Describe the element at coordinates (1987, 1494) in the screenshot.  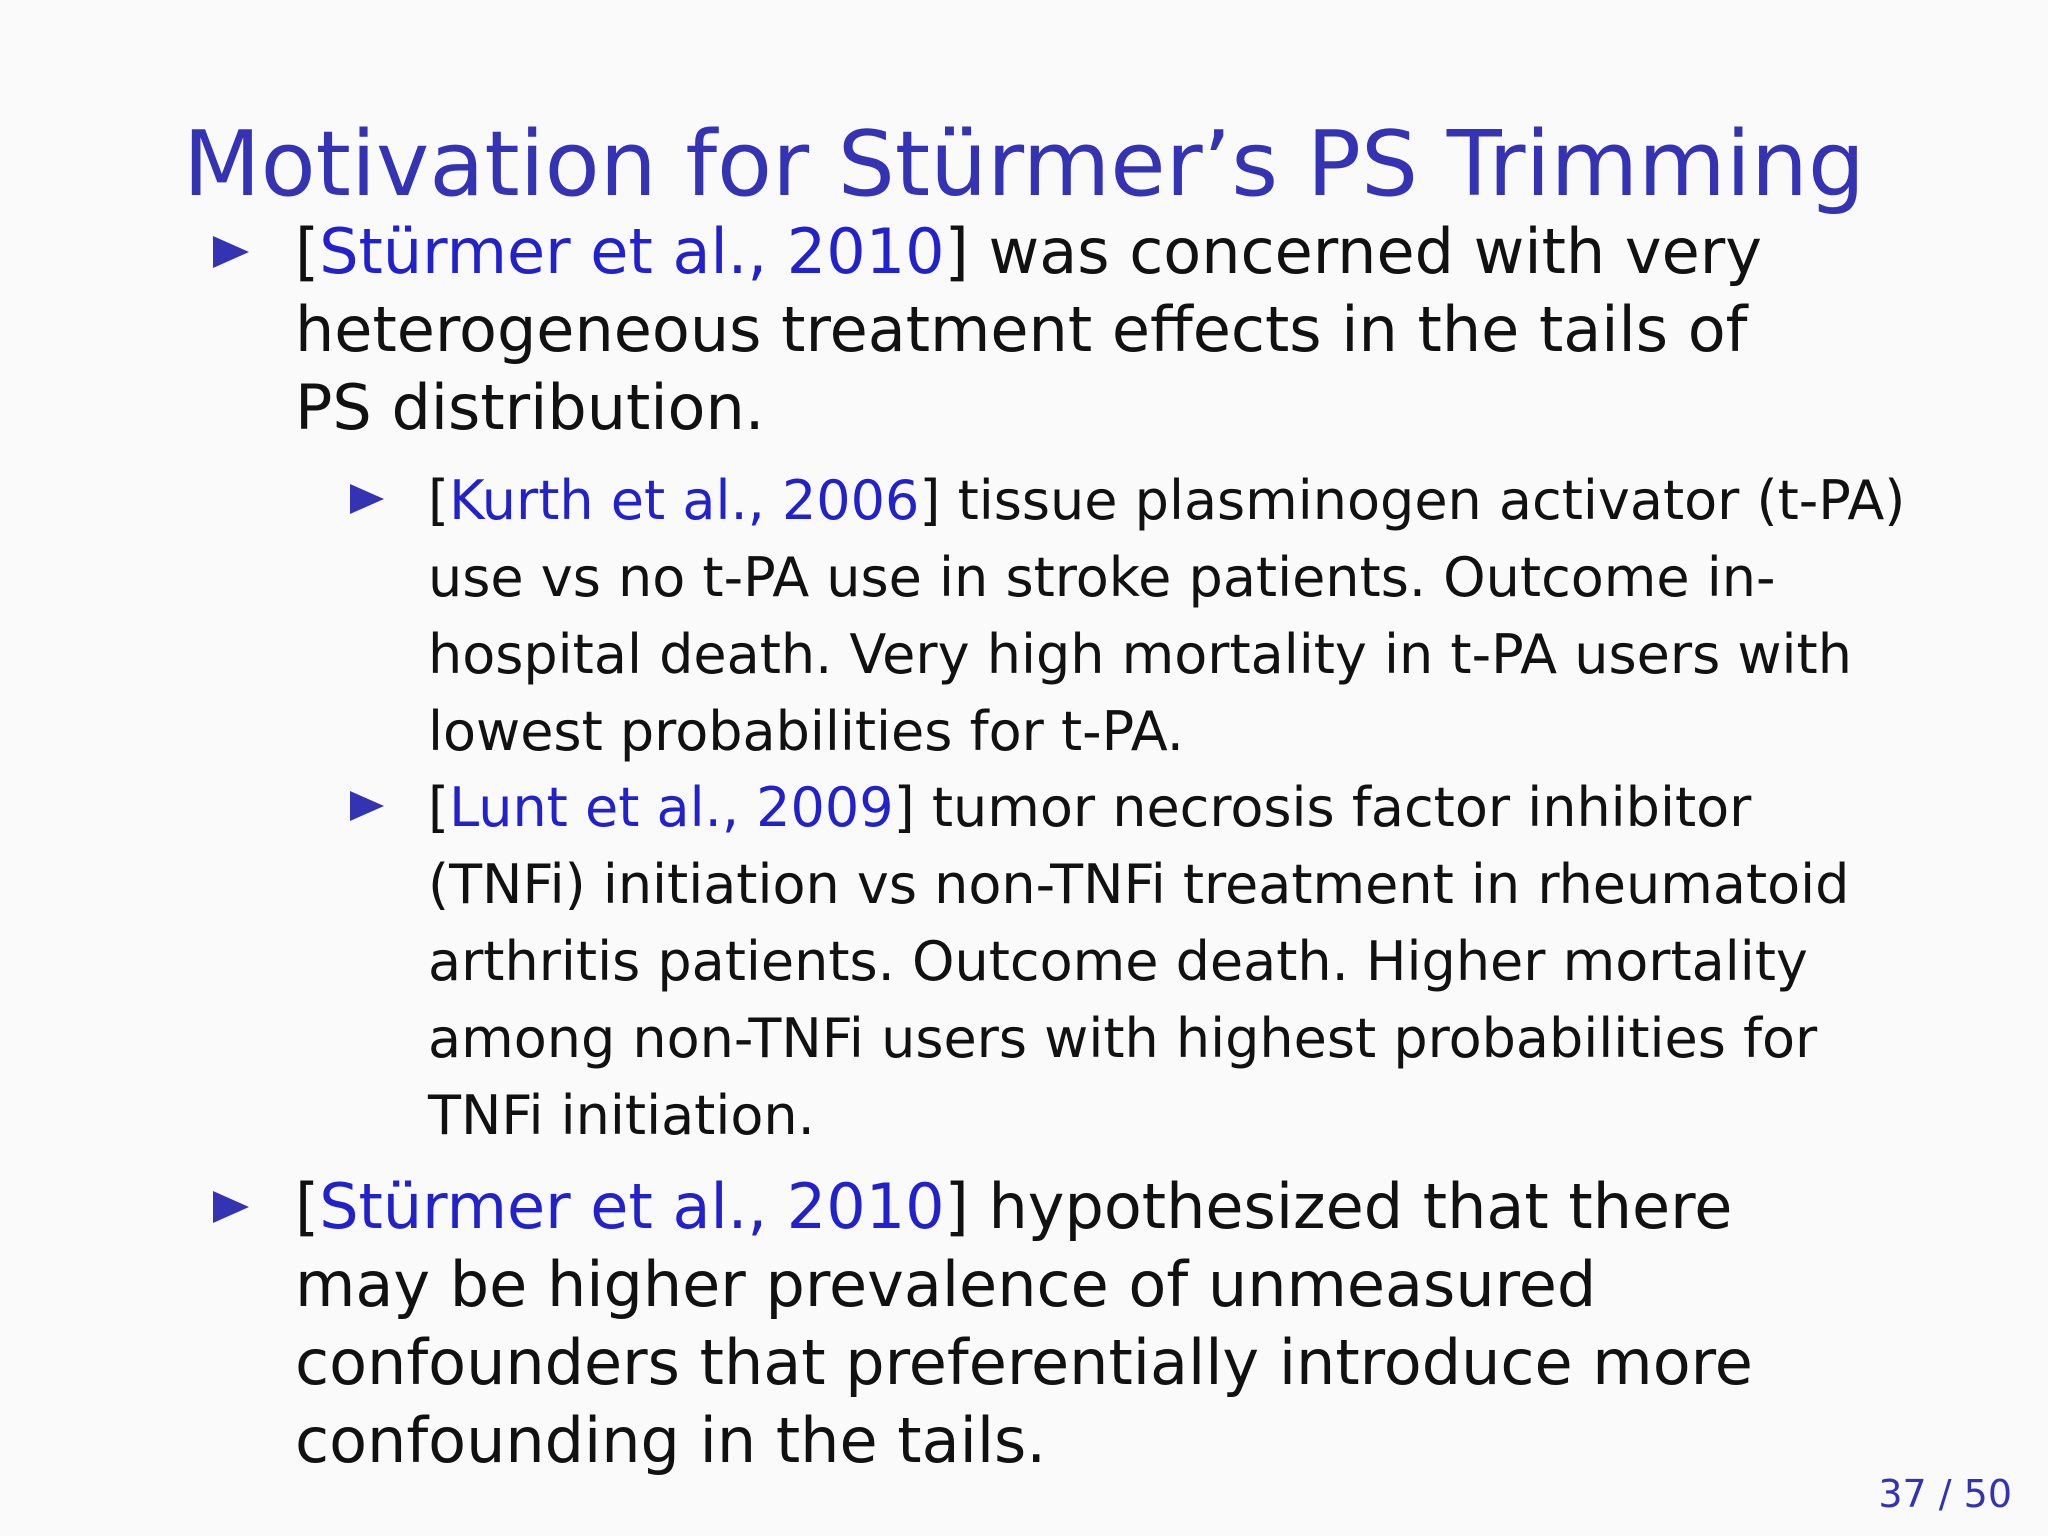
I see `page-total: 50` at that location.